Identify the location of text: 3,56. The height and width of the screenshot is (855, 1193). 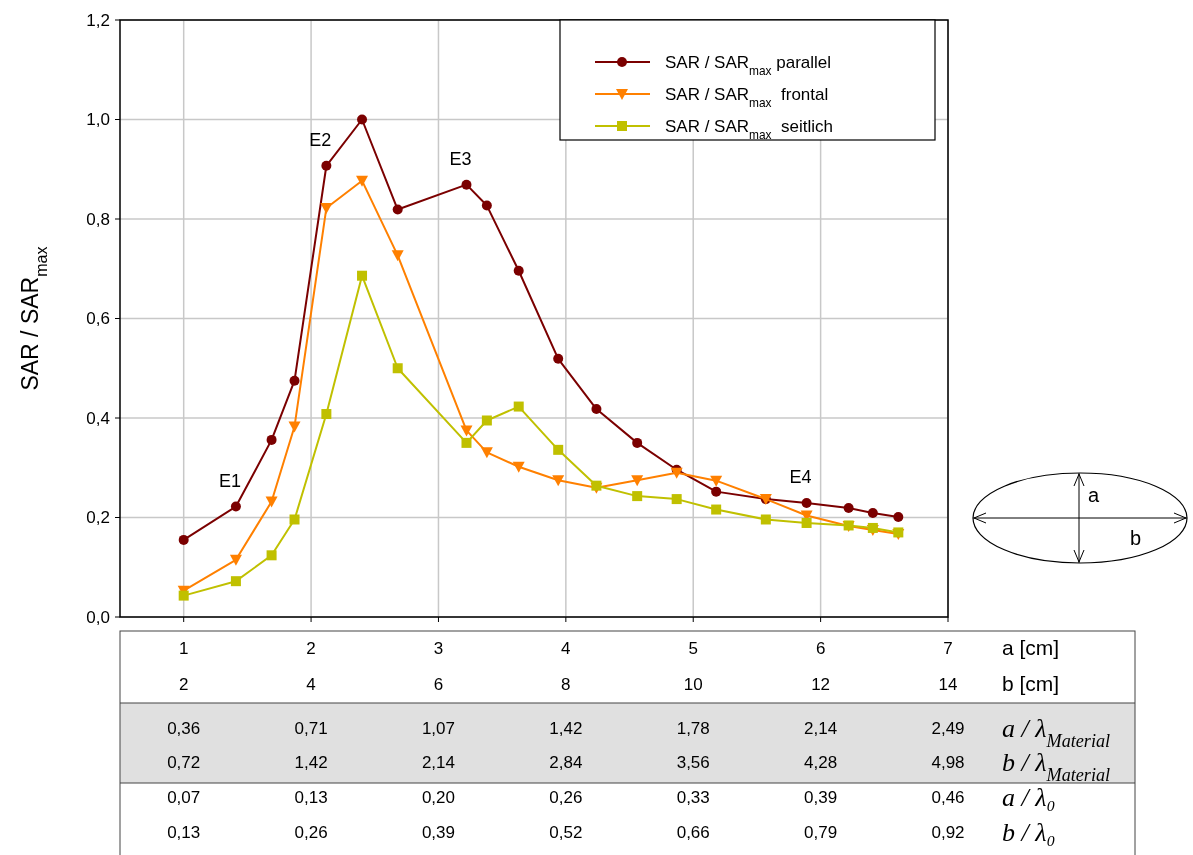
(693, 762).